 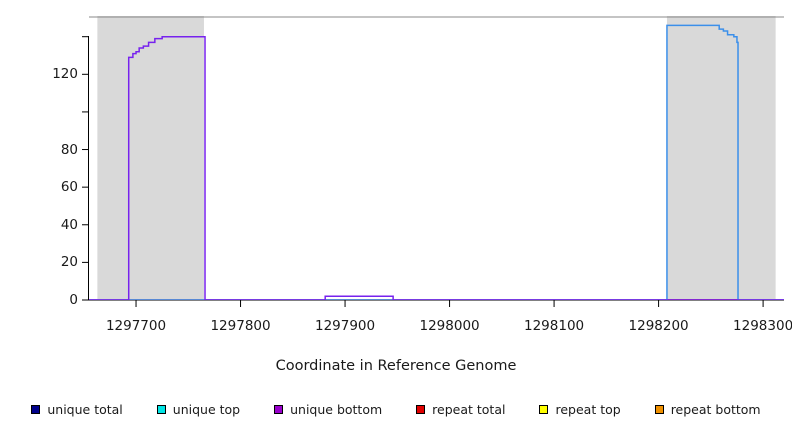 What do you see at coordinates (721, 158) in the screenshot?
I see `feature-region-right` at bounding box center [721, 158].